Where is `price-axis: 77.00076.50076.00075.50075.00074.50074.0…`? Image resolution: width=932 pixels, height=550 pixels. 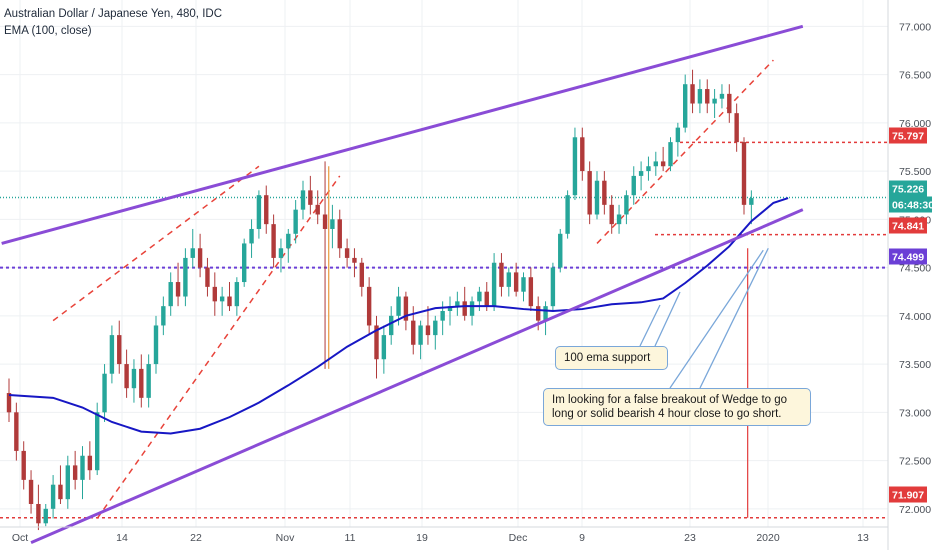
price-axis: 77.00076.50076.00075.50075.00074.50074.0… is located at coordinates (909, 275).